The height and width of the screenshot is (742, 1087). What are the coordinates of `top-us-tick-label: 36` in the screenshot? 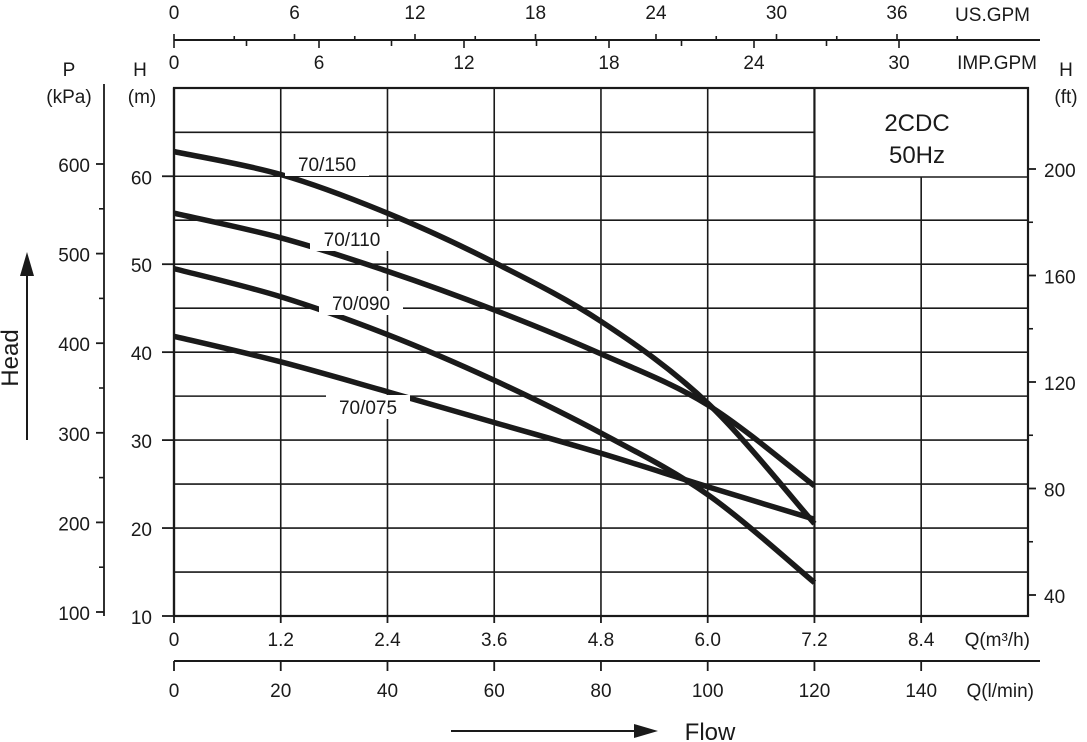 It's located at (896, 13).